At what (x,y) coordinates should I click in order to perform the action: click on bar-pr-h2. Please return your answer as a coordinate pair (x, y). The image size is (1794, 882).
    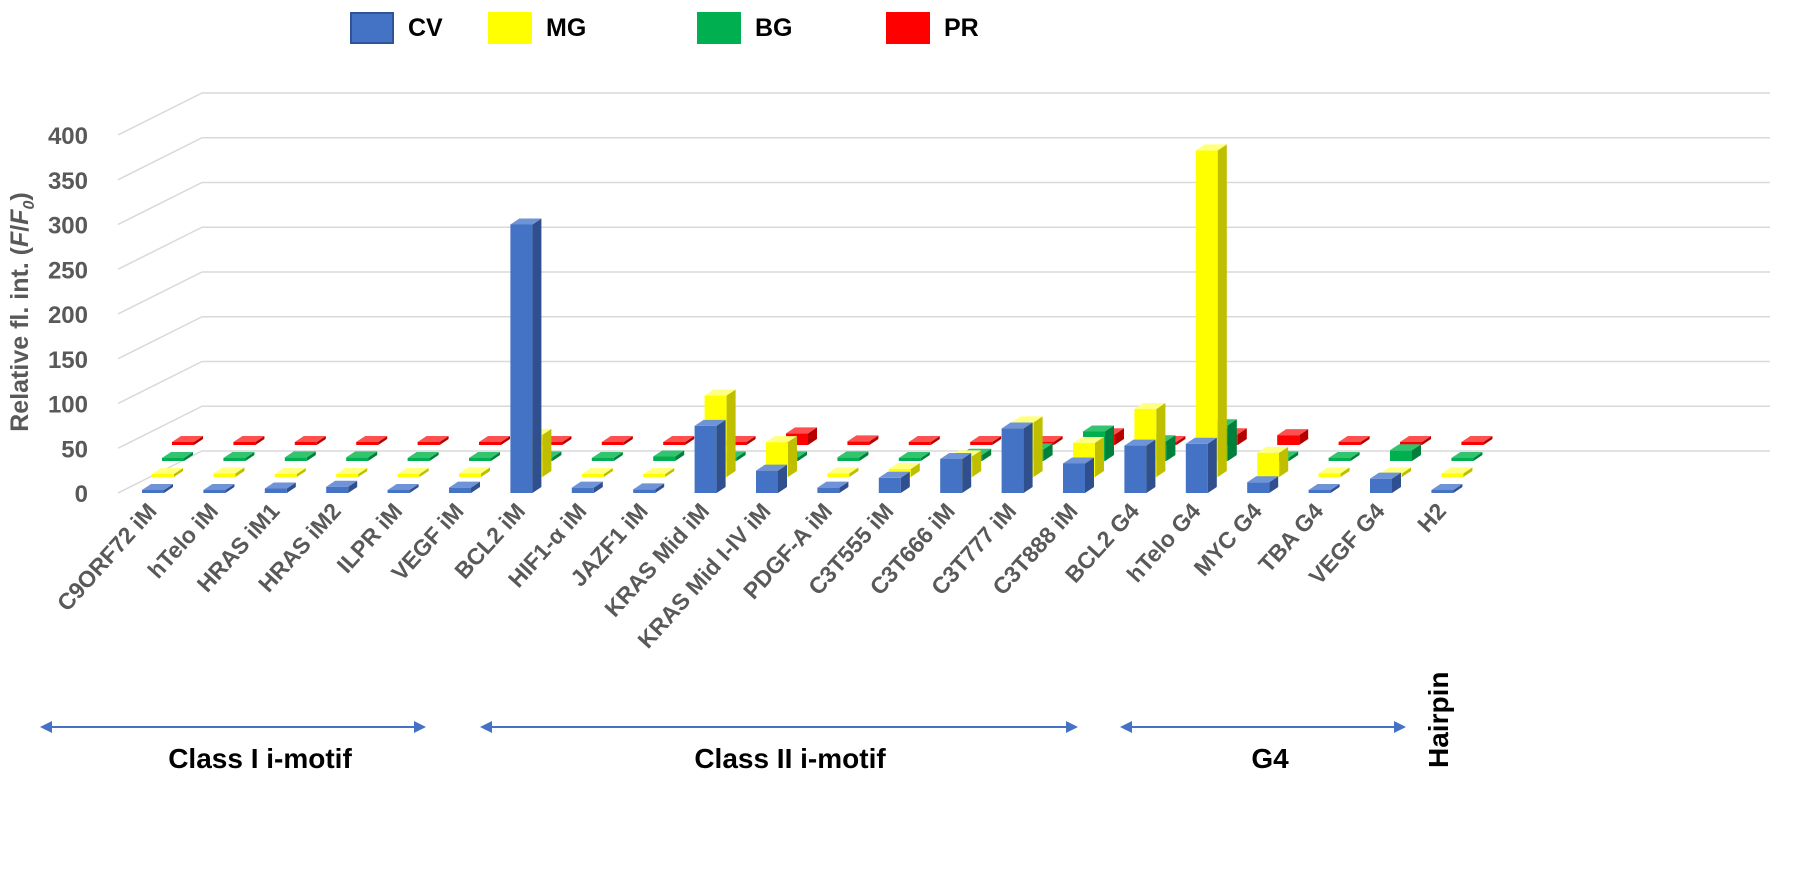
    Looking at the image, I should click on (1477, 440).